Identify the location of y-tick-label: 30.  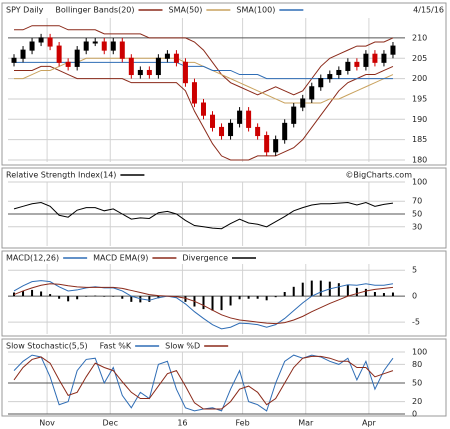
(417, 226).